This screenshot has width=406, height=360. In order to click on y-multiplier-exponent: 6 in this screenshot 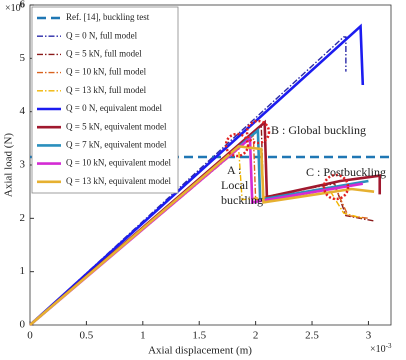, I will do `click(23, 5)`.